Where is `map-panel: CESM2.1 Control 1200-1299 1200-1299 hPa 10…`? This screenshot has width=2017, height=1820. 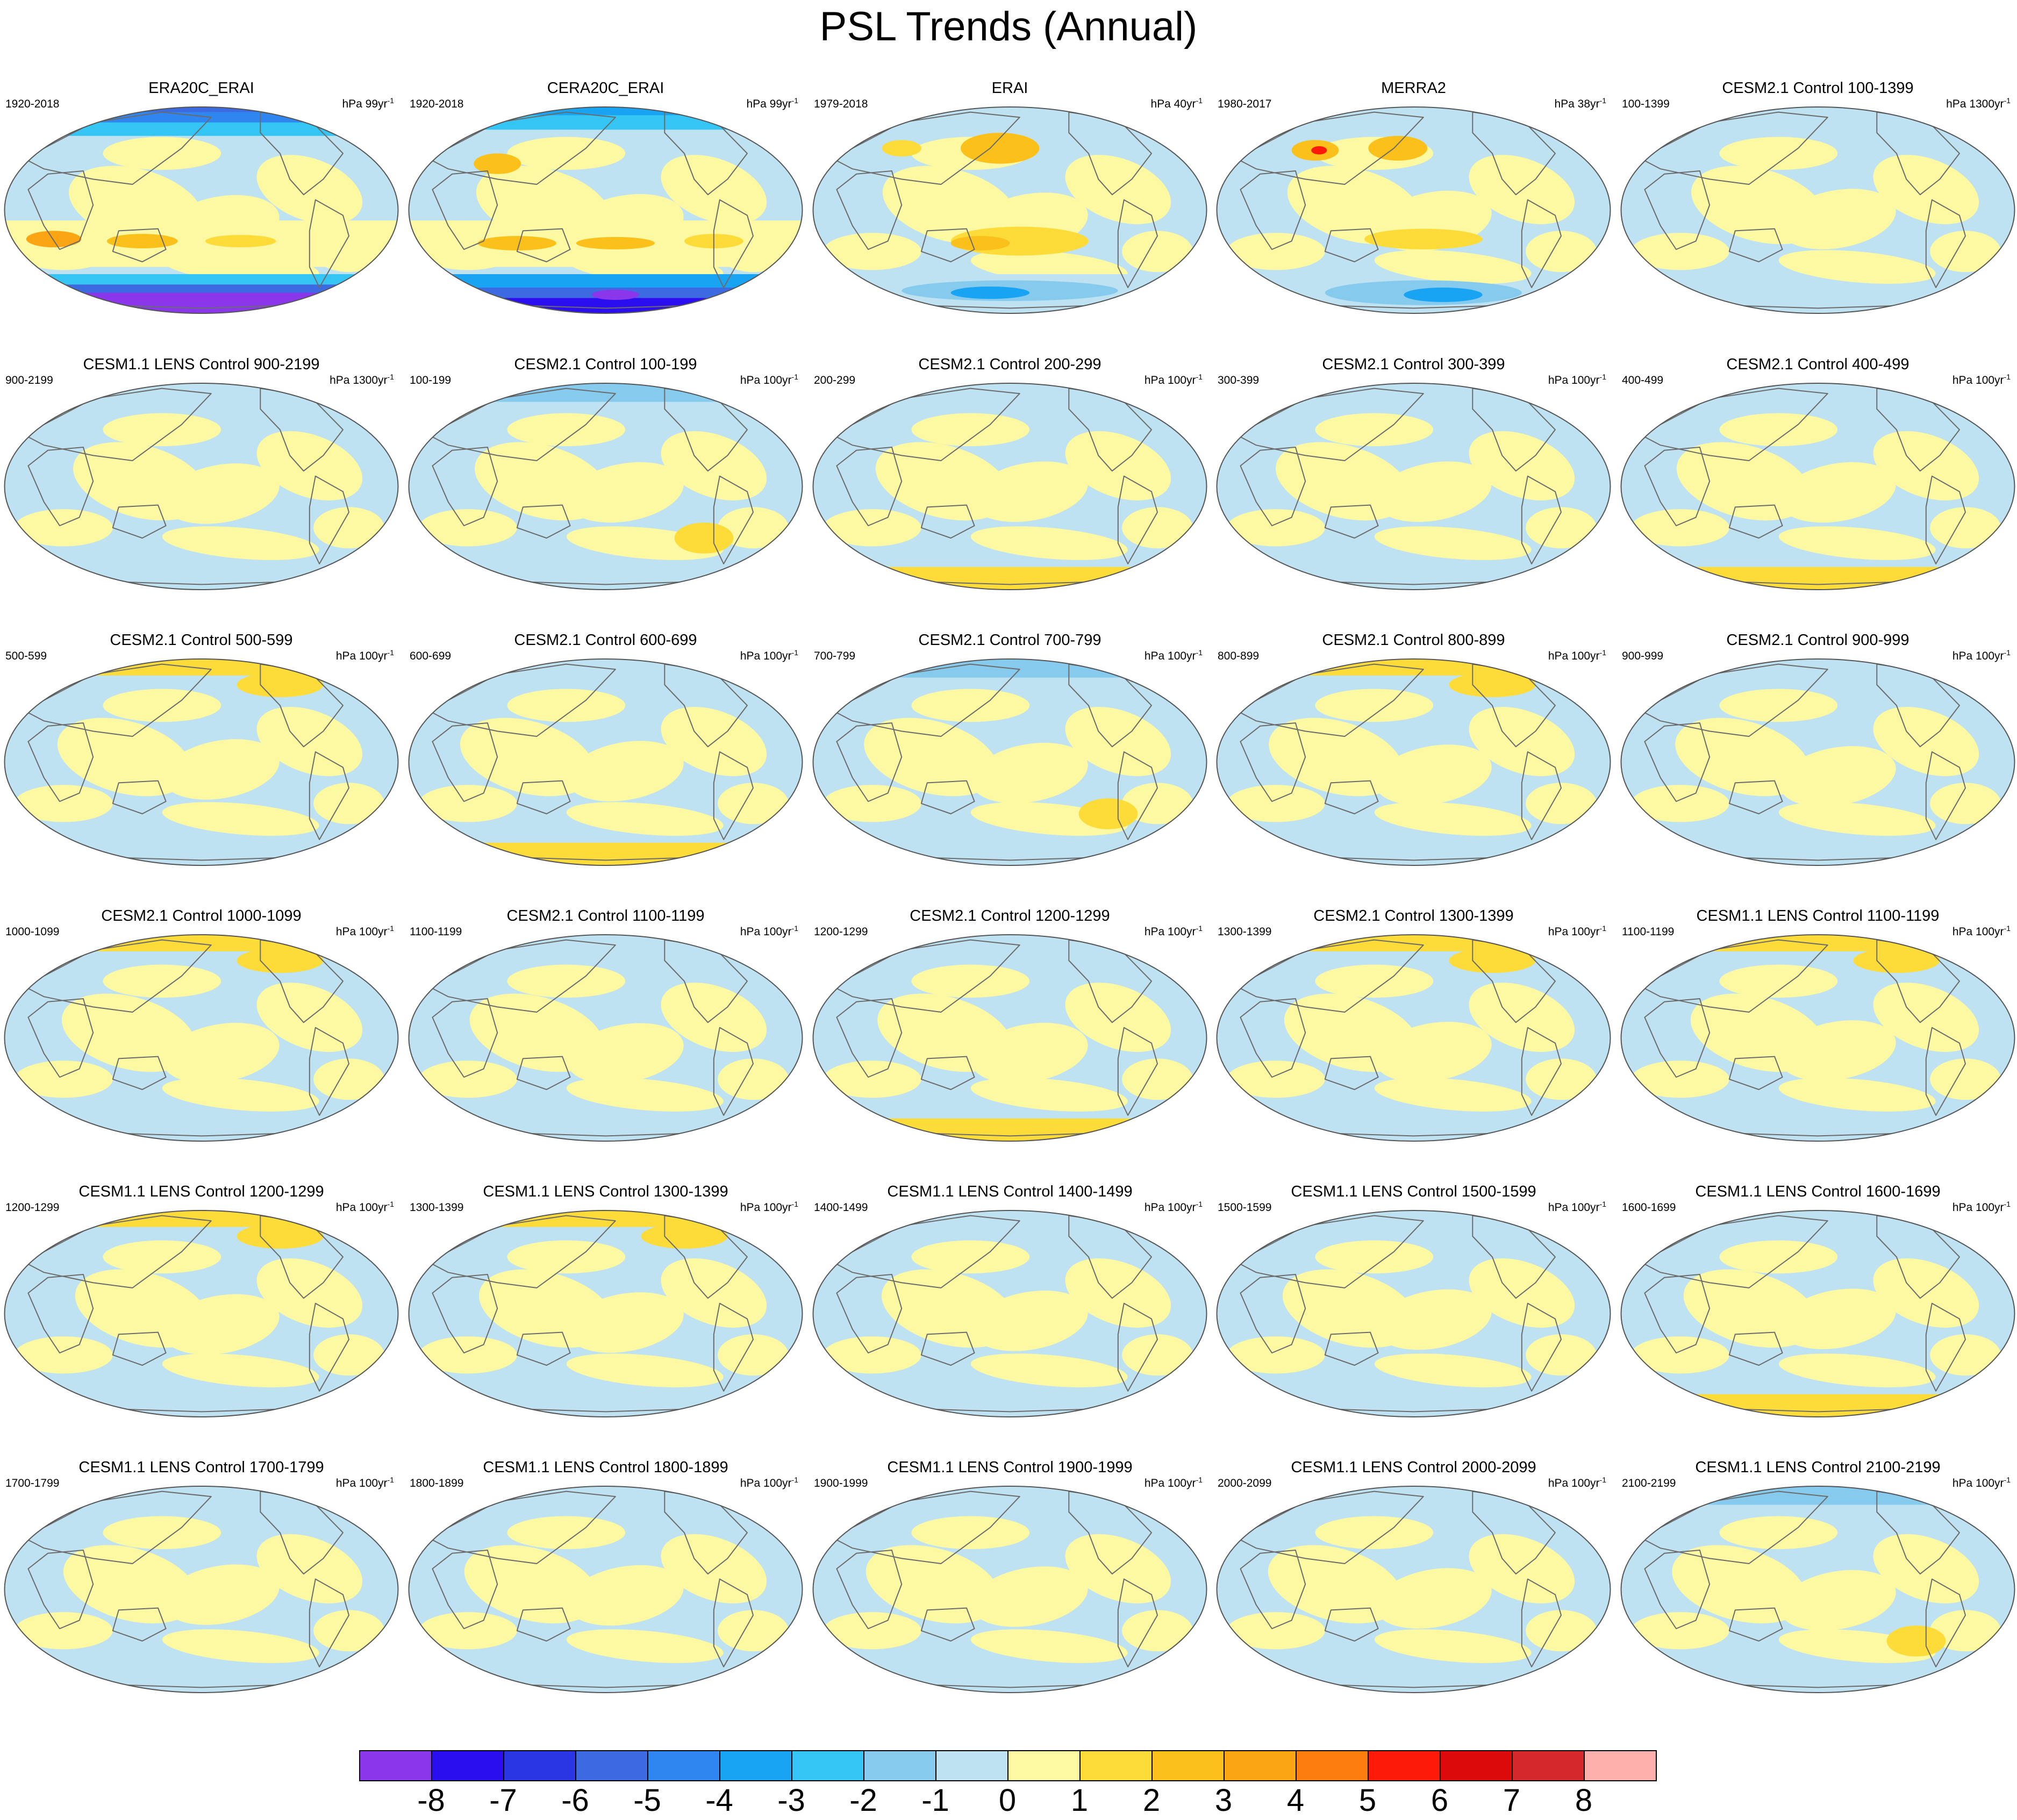 map-panel: CESM2.1 Control 1200-1299 1200-1299 hPa 10… is located at coordinates (1010, 1026).